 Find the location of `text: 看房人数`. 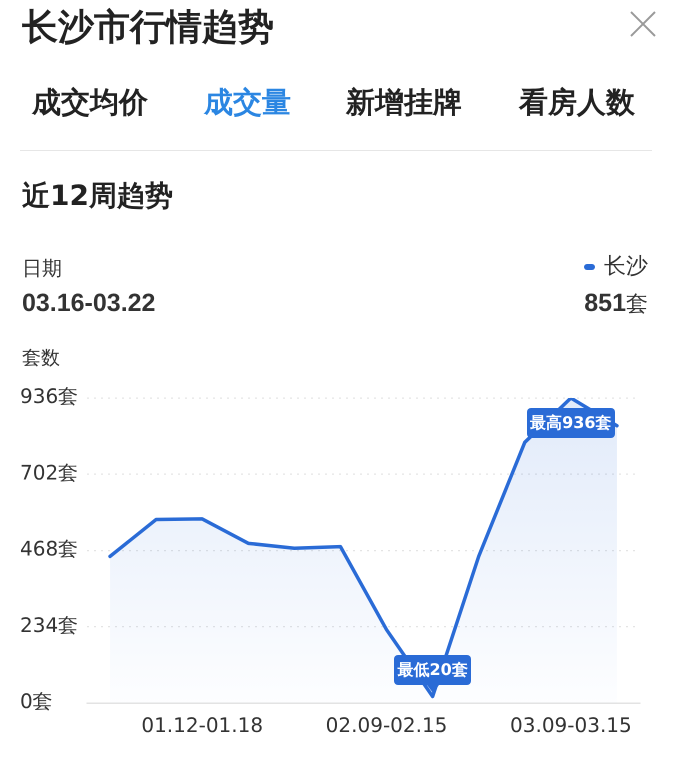

text: 看房人数 is located at coordinates (577, 102).